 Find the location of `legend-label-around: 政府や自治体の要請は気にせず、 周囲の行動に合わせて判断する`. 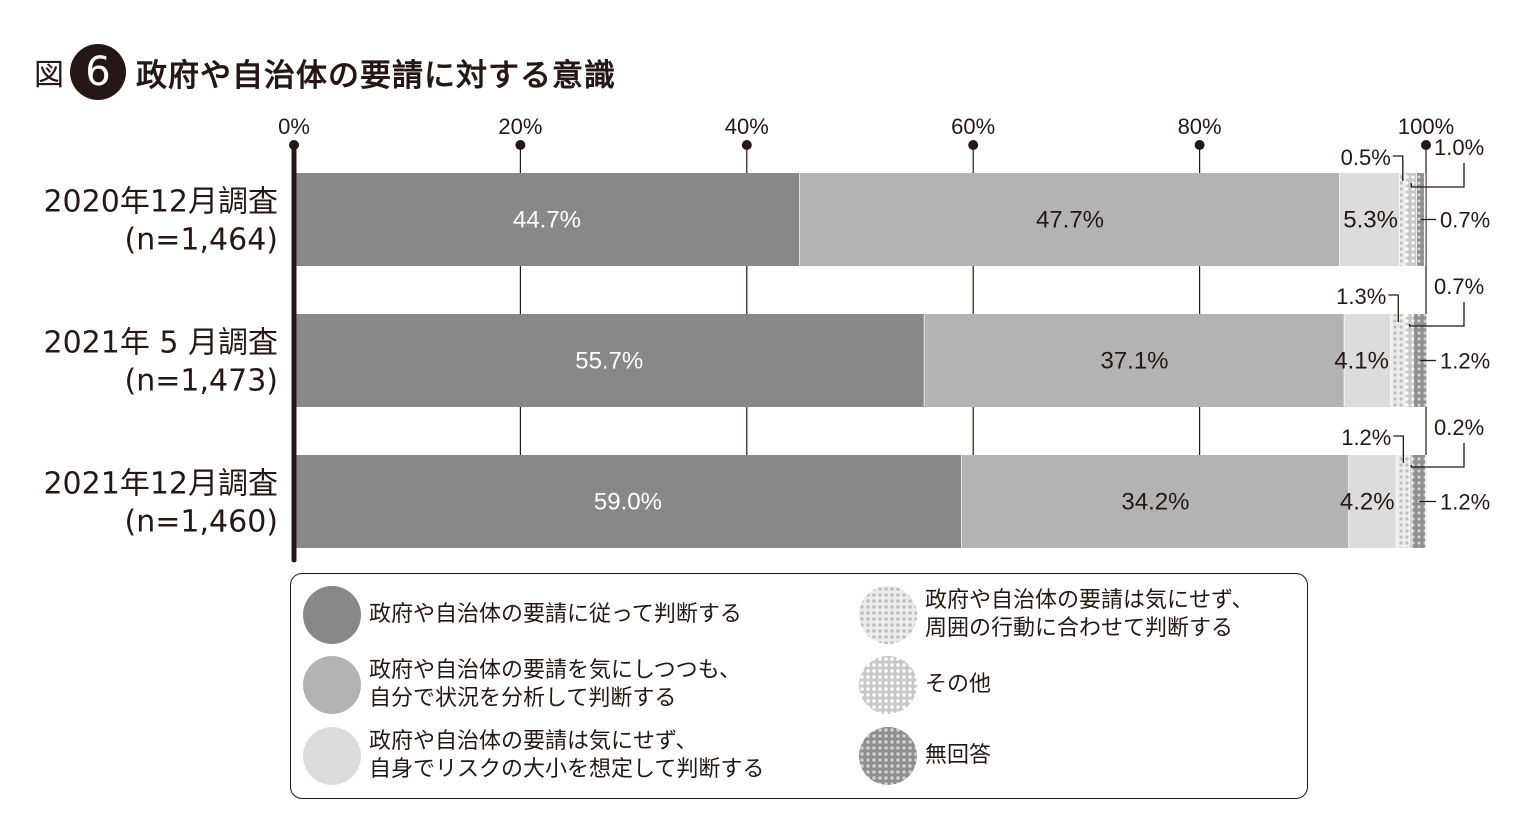

legend-label-around: 政府や自治体の要請は気にせず、 周囲の行動に合わせて判断する is located at coordinates (1089, 614).